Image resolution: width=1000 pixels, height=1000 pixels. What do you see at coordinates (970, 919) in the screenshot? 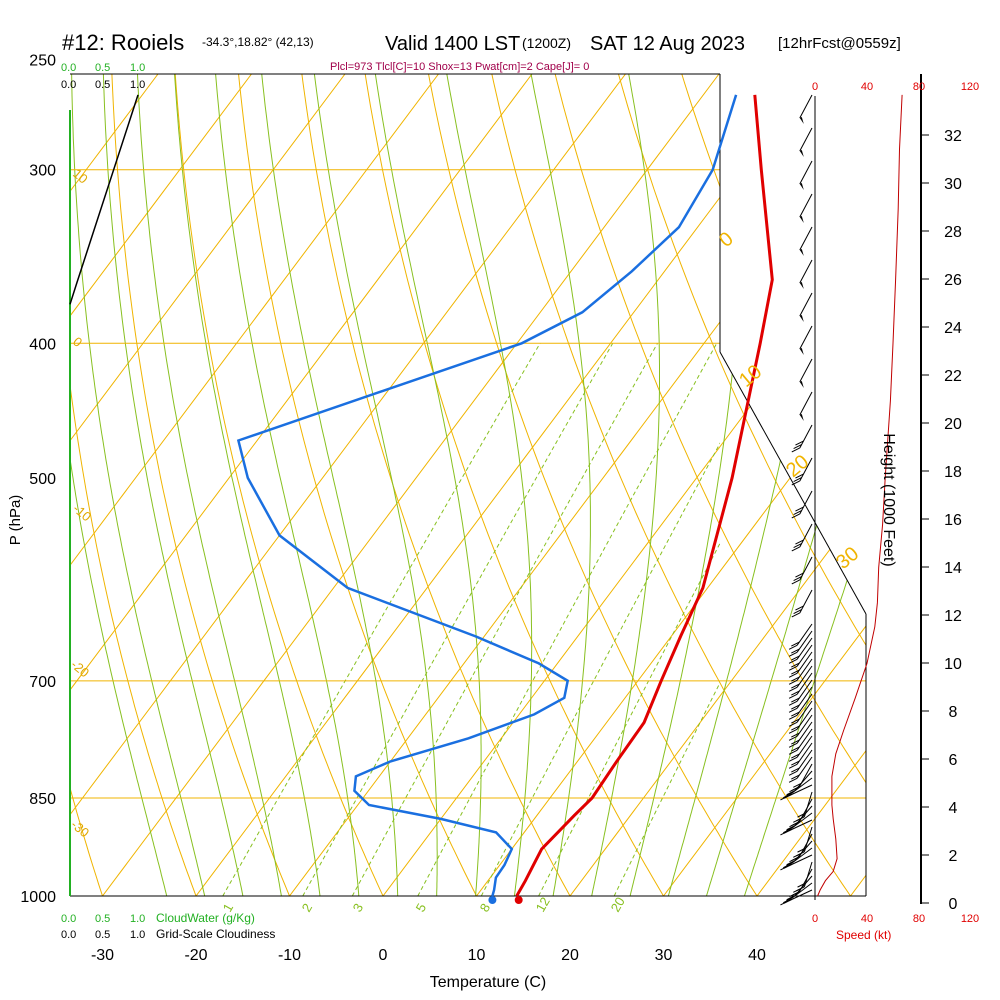
I see `speed-tick-bottom: 120` at bounding box center [970, 919].